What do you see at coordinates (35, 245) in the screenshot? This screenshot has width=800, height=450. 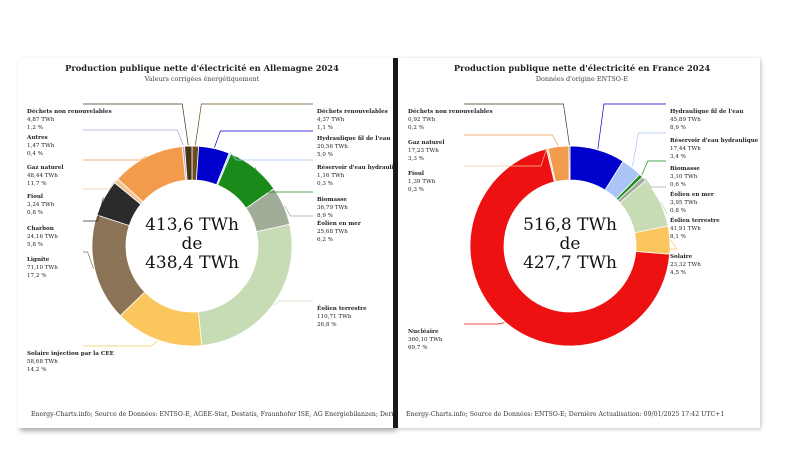 I see `label-percent-charbon: 5,8 %` at bounding box center [35, 245].